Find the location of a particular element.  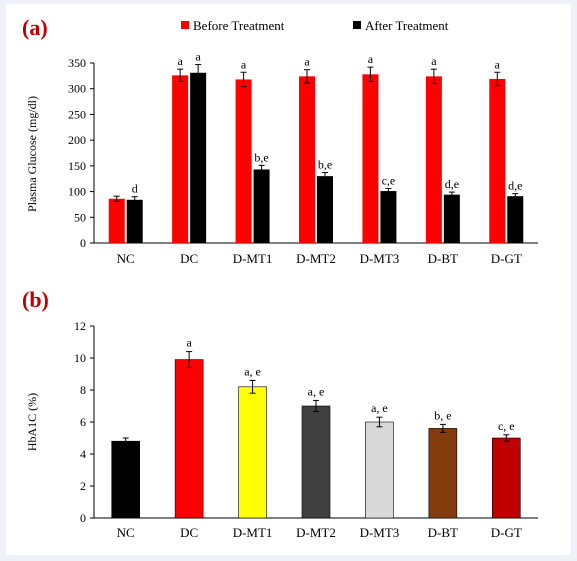

chart-b-y-tick-label: 4 is located at coordinates (83, 454).